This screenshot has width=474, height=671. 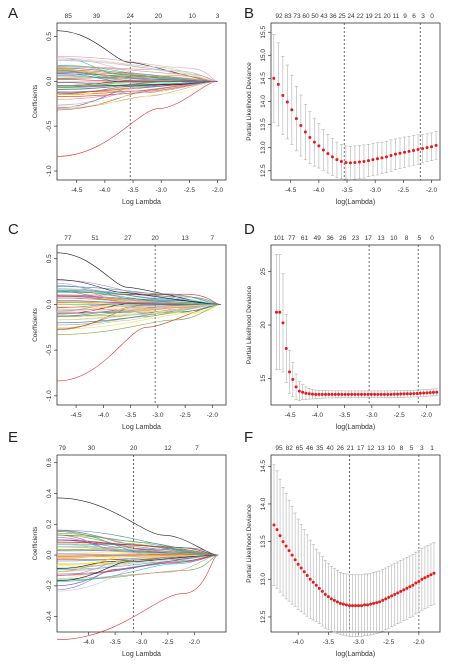 What do you see at coordinates (249, 324) in the screenshot?
I see `y-axis-label: Partial Likelihood Deviance` at bounding box center [249, 324].